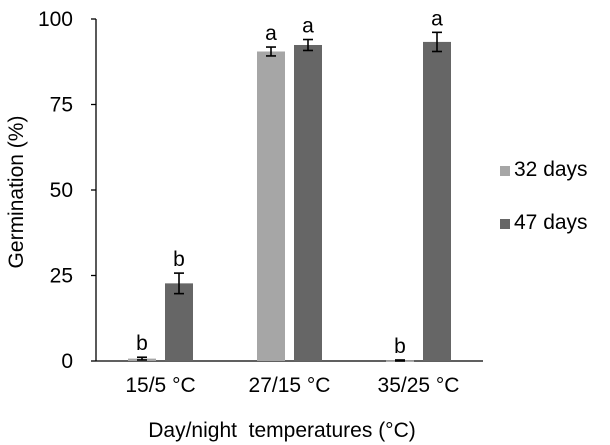  What do you see at coordinates (160, 385) in the screenshot?
I see `x-tick-label: 15/5 °C` at bounding box center [160, 385].